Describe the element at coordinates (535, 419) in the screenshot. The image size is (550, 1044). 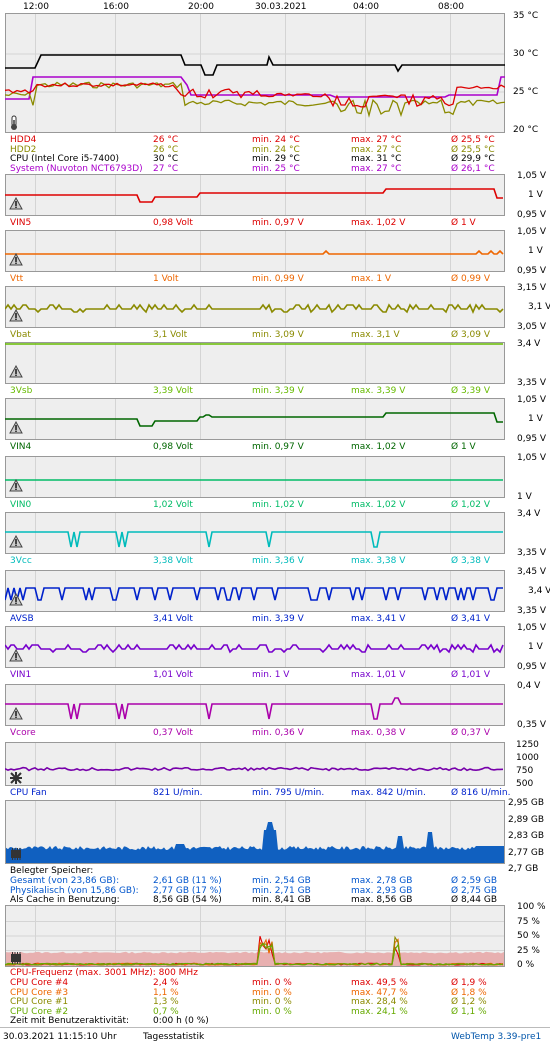
I see `voltage-axis-mid: 1 V` at that location.